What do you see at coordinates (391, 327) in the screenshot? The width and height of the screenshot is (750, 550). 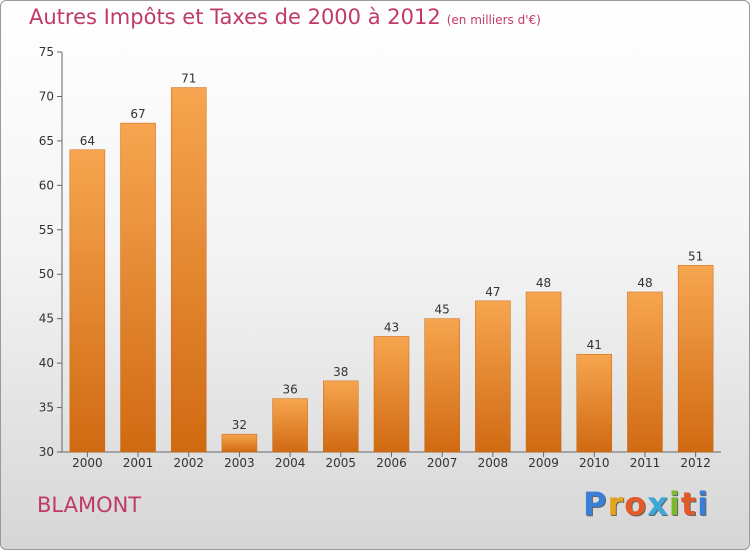 I see `data-label: 43` at bounding box center [391, 327].